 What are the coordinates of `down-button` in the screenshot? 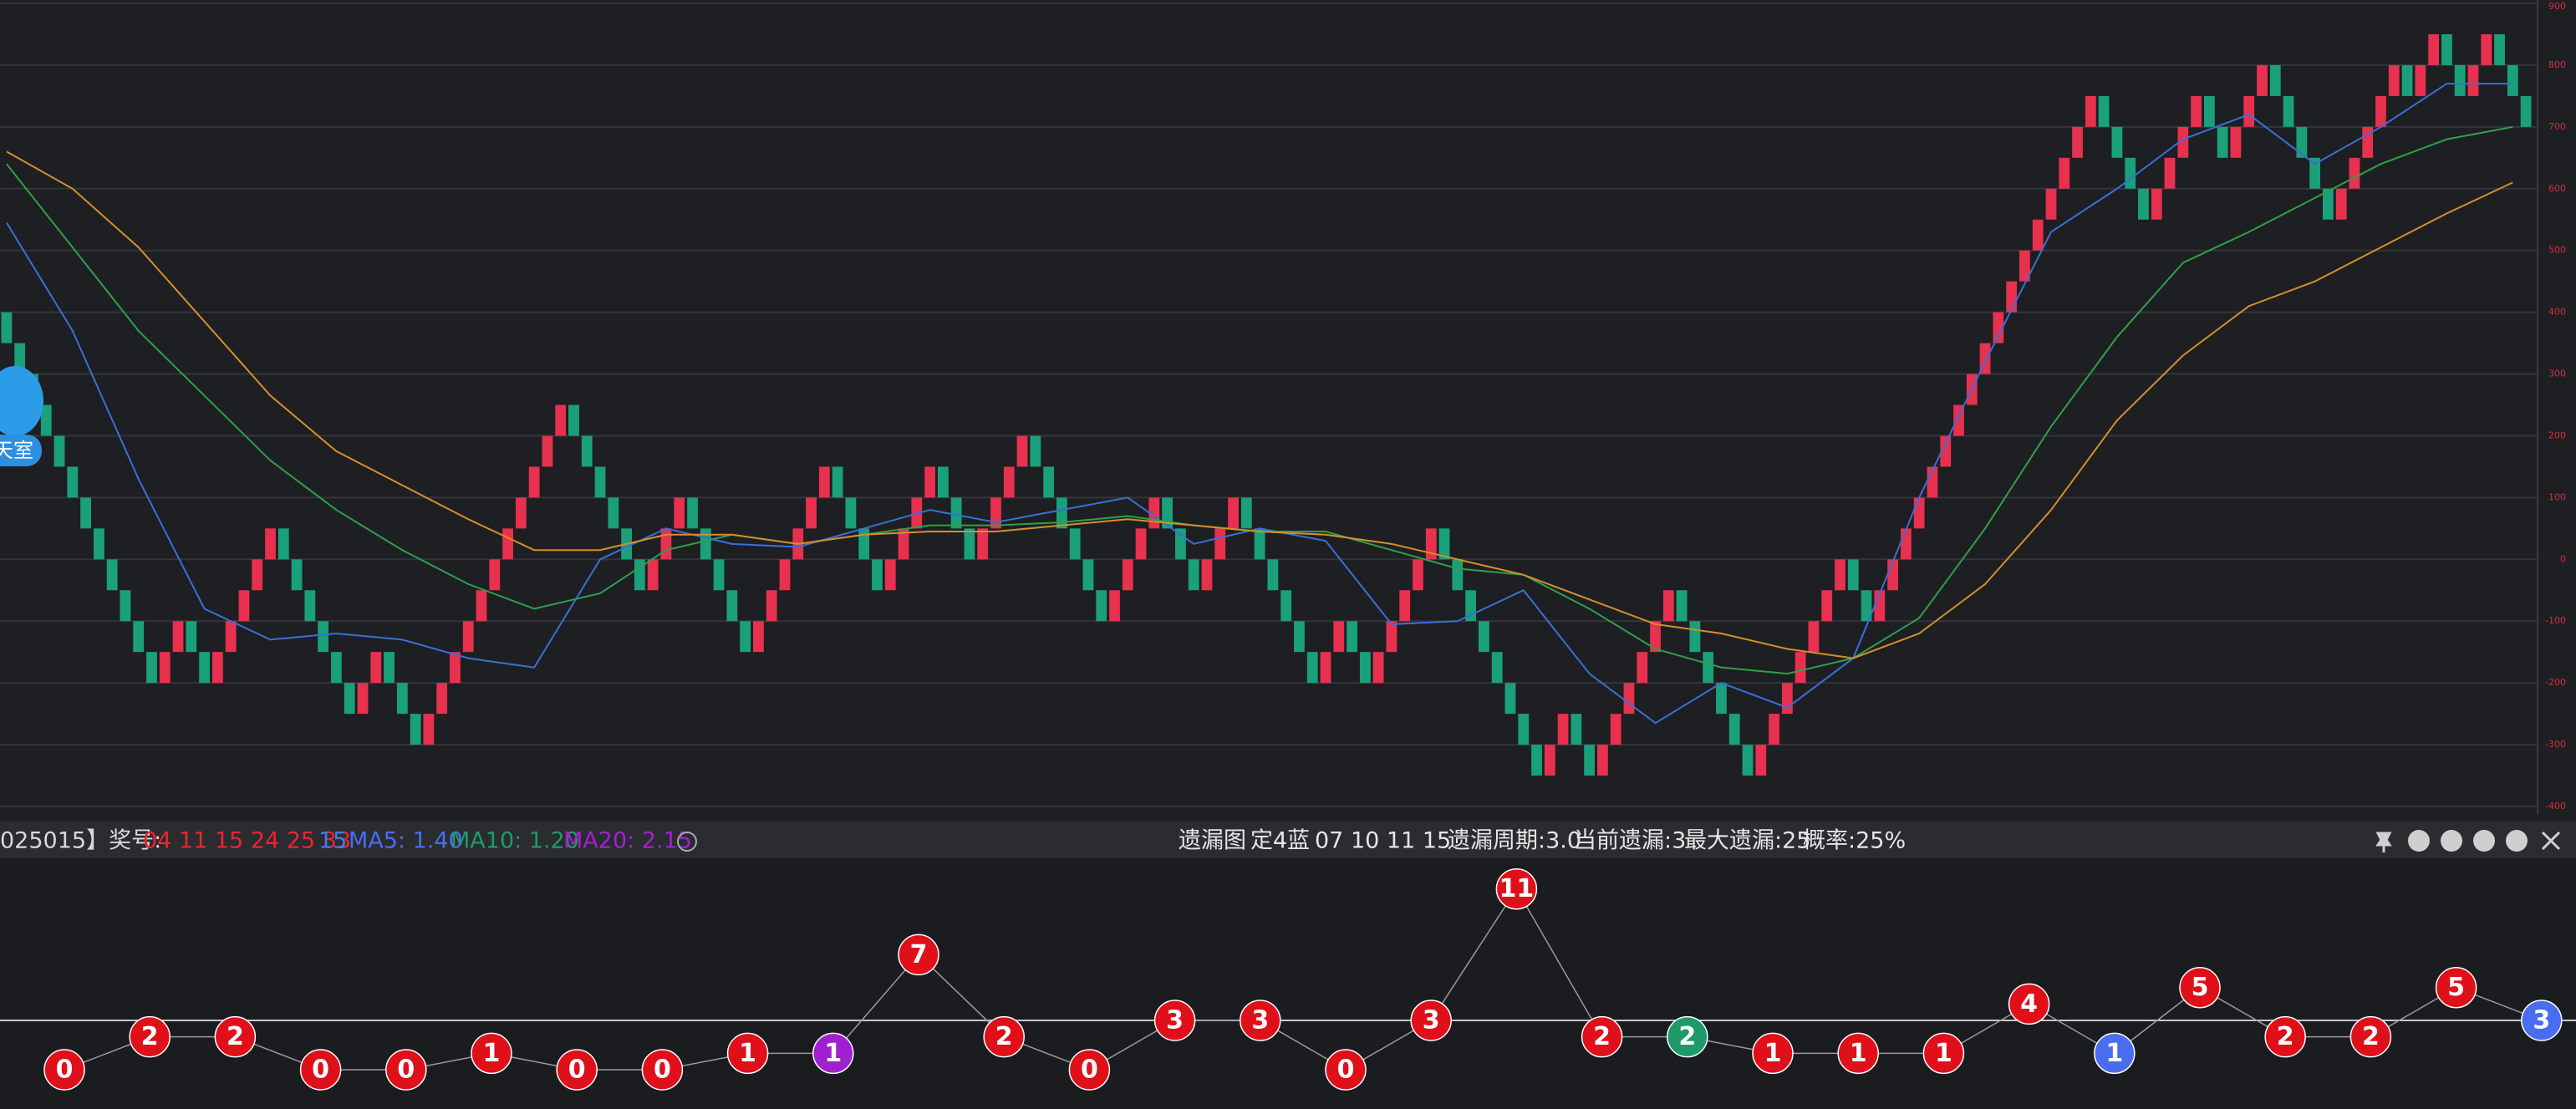 It's located at (2484, 841).